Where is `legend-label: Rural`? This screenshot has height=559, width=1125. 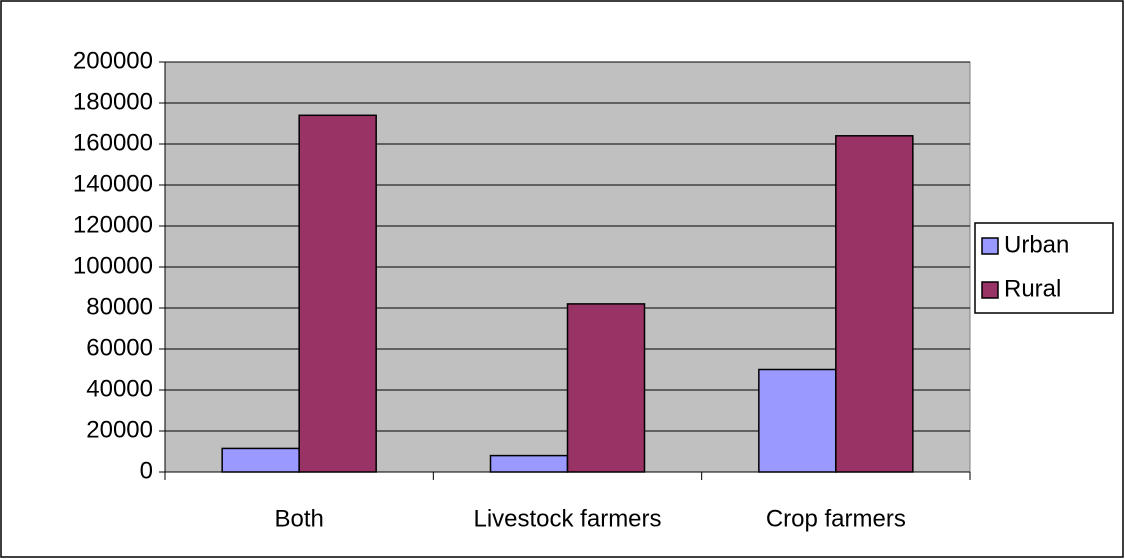 legend-label: Rural is located at coordinates (1032, 288).